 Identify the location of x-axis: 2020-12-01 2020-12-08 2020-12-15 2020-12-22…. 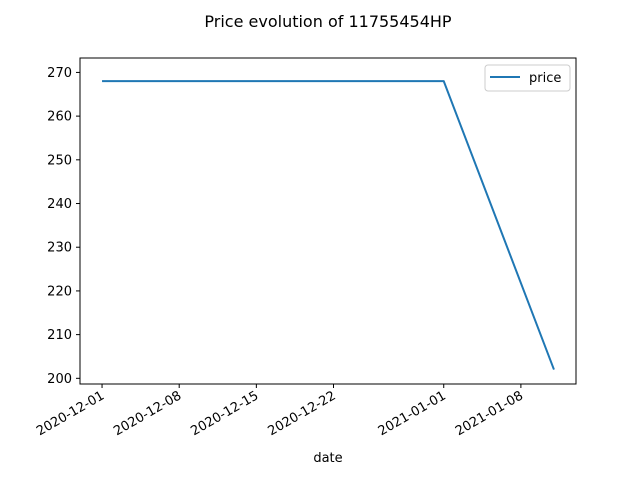
(280, 411).